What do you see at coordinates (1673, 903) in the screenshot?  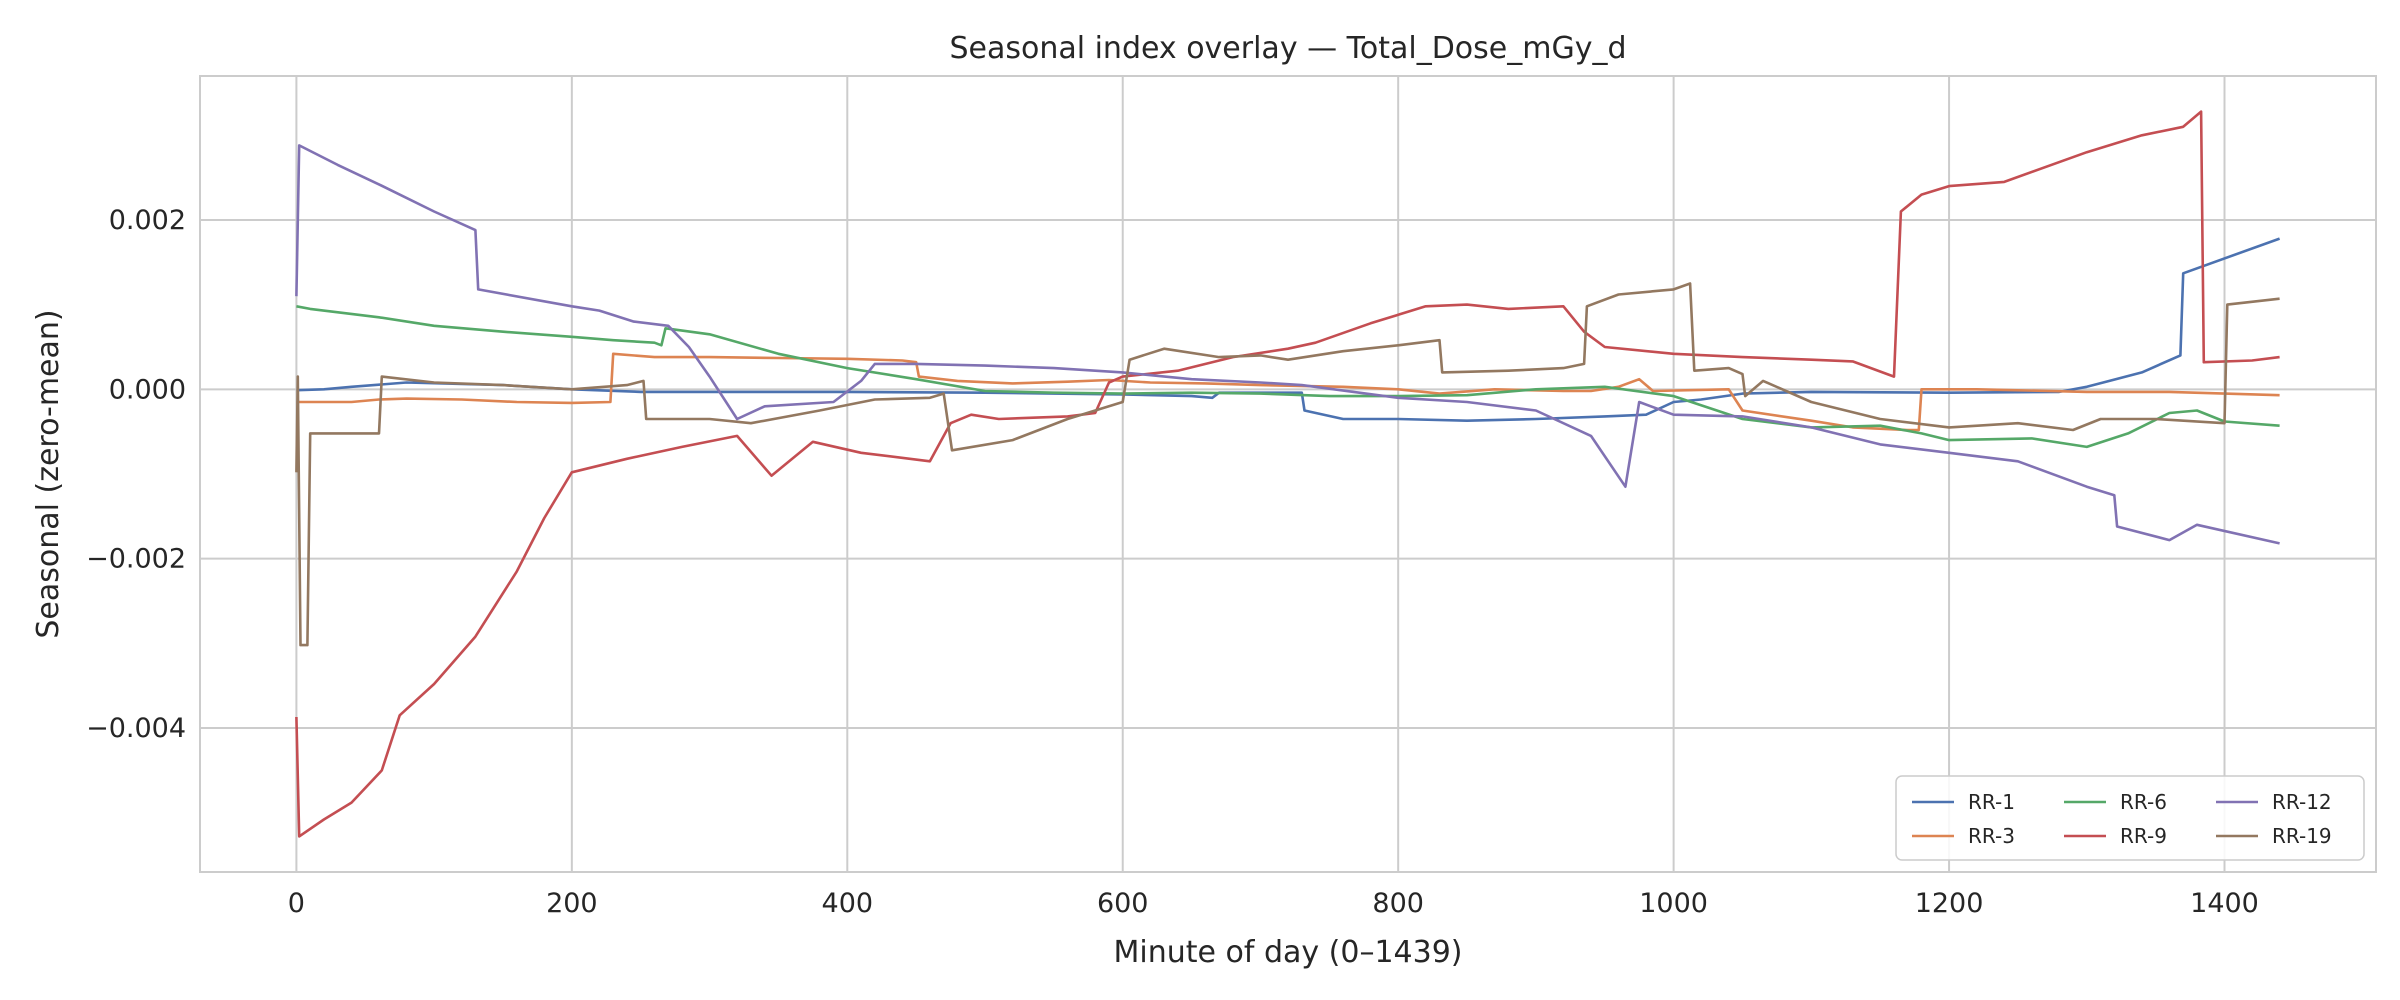 I see `x-tick-label: 1000` at bounding box center [1673, 903].